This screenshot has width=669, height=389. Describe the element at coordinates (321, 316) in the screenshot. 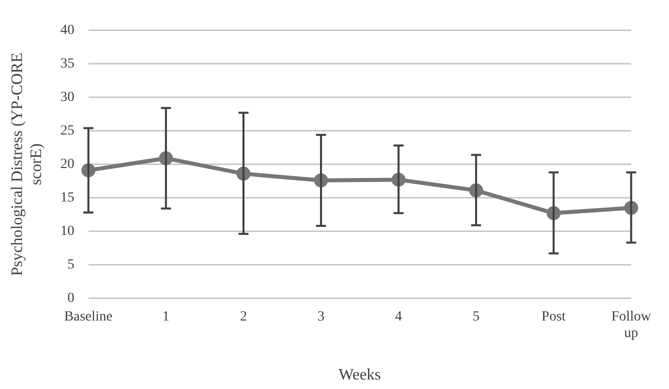

I see `x-tick-label: 3` at that location.